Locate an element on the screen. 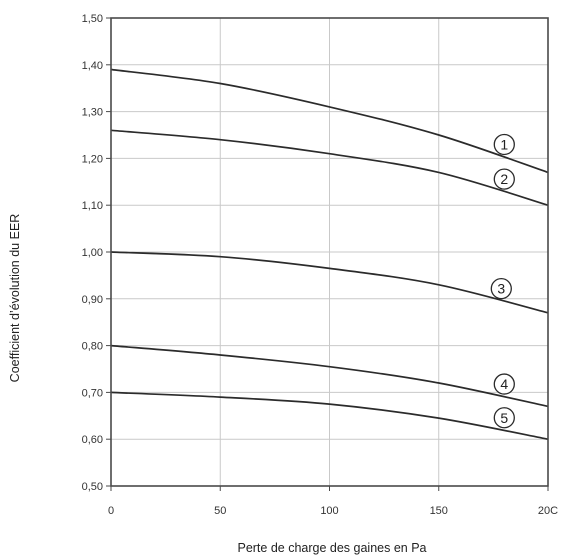 This screenshot has height=557, width=563. marker-label: 1 is located at coordinates (504, 144).